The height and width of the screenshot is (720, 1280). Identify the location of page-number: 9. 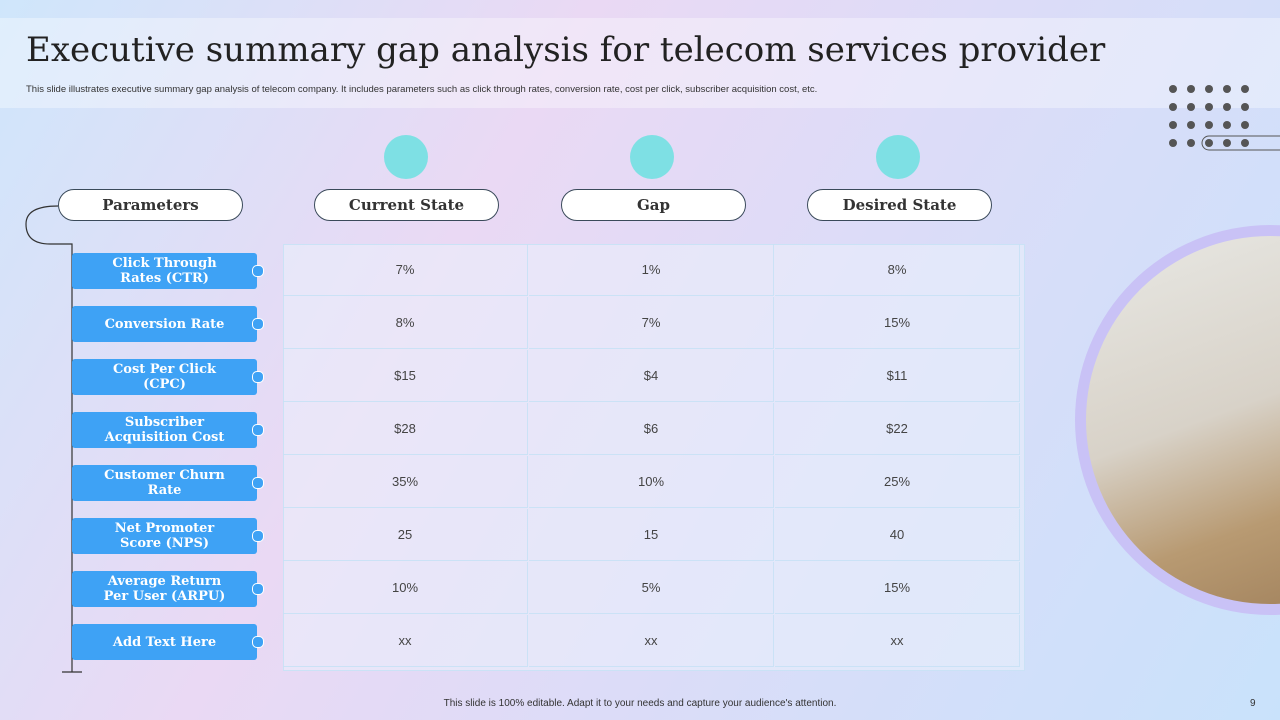
(1253, 703).